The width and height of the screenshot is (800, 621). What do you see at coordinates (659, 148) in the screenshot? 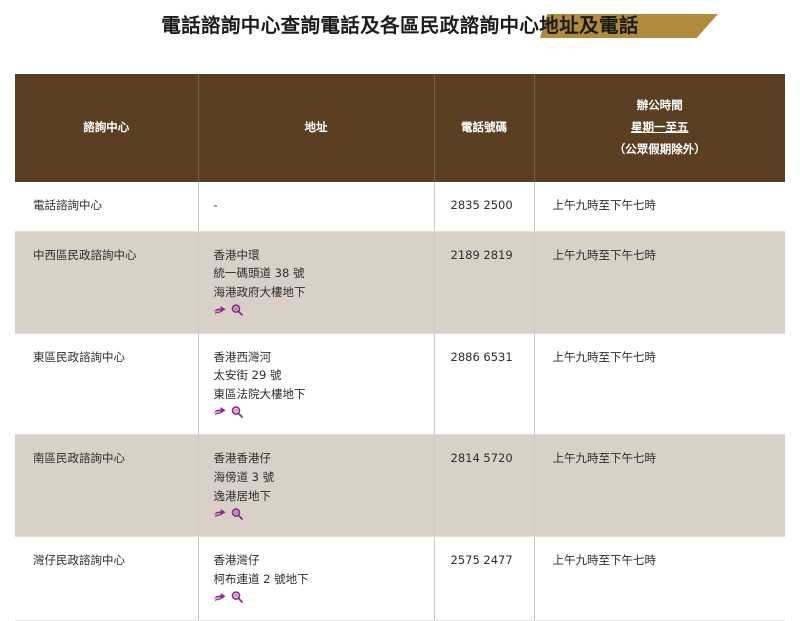
I see `office-hours-holiday-note: （公眾假期除外）` at bounding box center [659, 148].